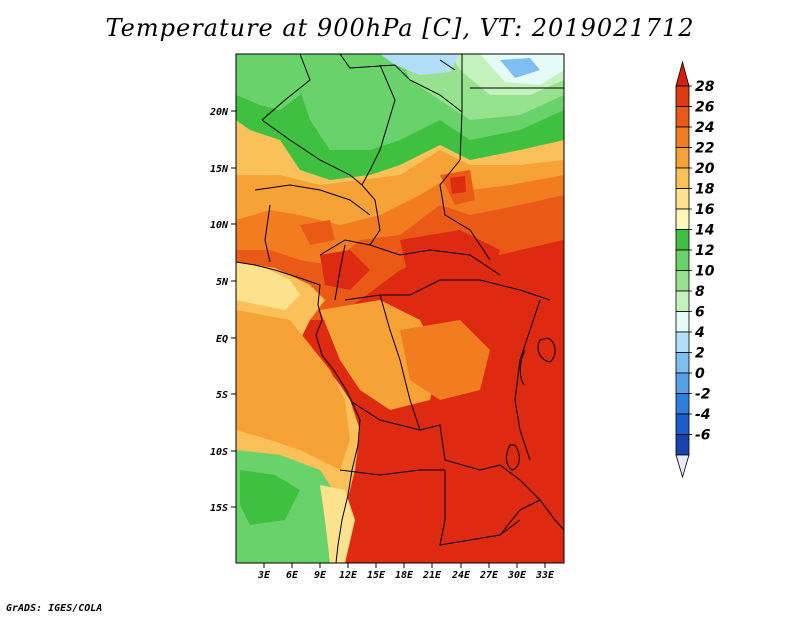  What do you see at coordinates (222, 282) in the screenshot?
I see `lat-tick-label: 5N` at bounding box center [222, 282].